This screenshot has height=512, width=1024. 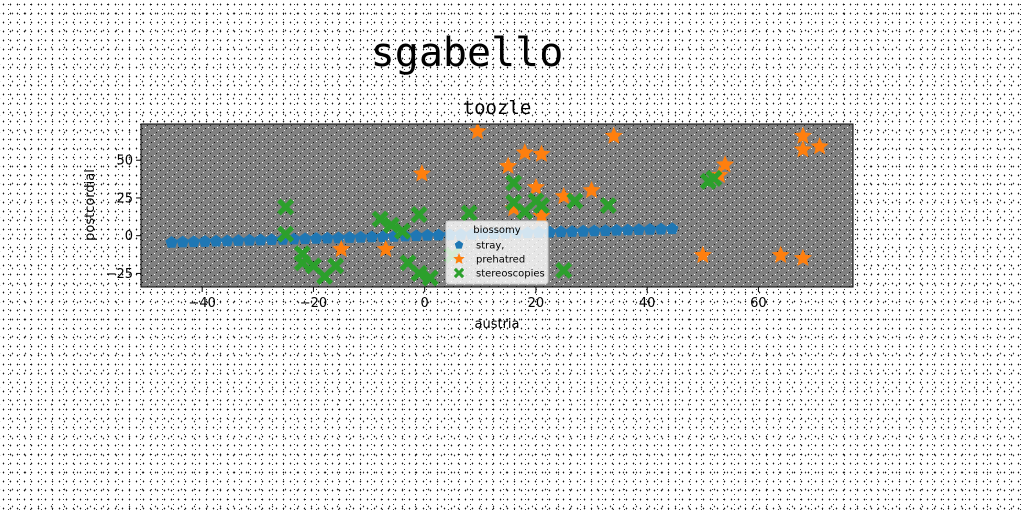 What do you see at coordinates (425, 303) in the screenshot?
I see `x-tick-label: 0` at bounding box center [425, 303].